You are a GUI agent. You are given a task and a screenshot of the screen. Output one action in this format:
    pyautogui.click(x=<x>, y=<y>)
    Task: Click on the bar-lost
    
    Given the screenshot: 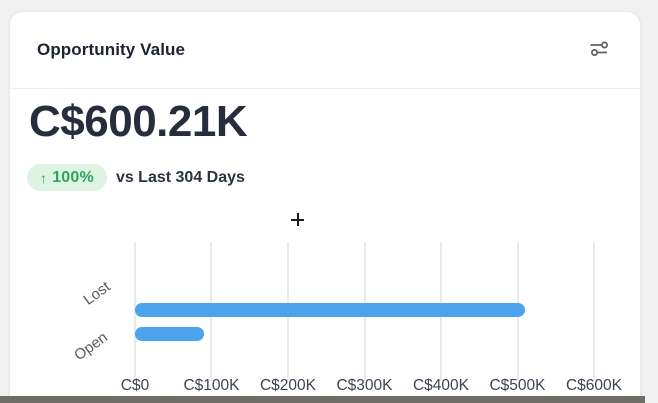 What is the action you would take?
    pyautogui.click(x=330, y=310)
    